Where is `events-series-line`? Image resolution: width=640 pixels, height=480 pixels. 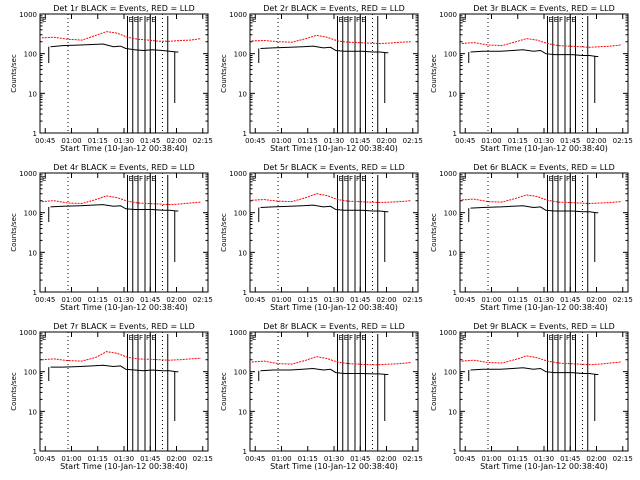 events-series-line is located at coordinates (534, 53).